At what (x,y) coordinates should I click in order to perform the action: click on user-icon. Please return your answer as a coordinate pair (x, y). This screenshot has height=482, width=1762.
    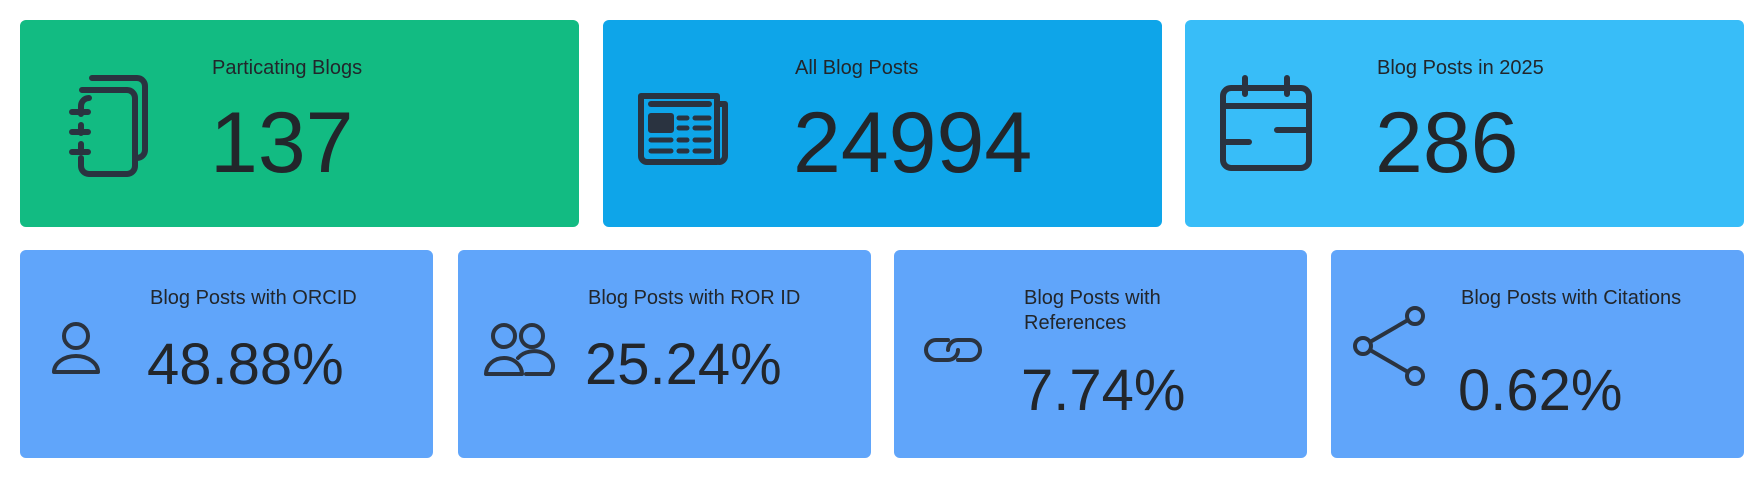
    Looking at the image, I should click on (79, 349).